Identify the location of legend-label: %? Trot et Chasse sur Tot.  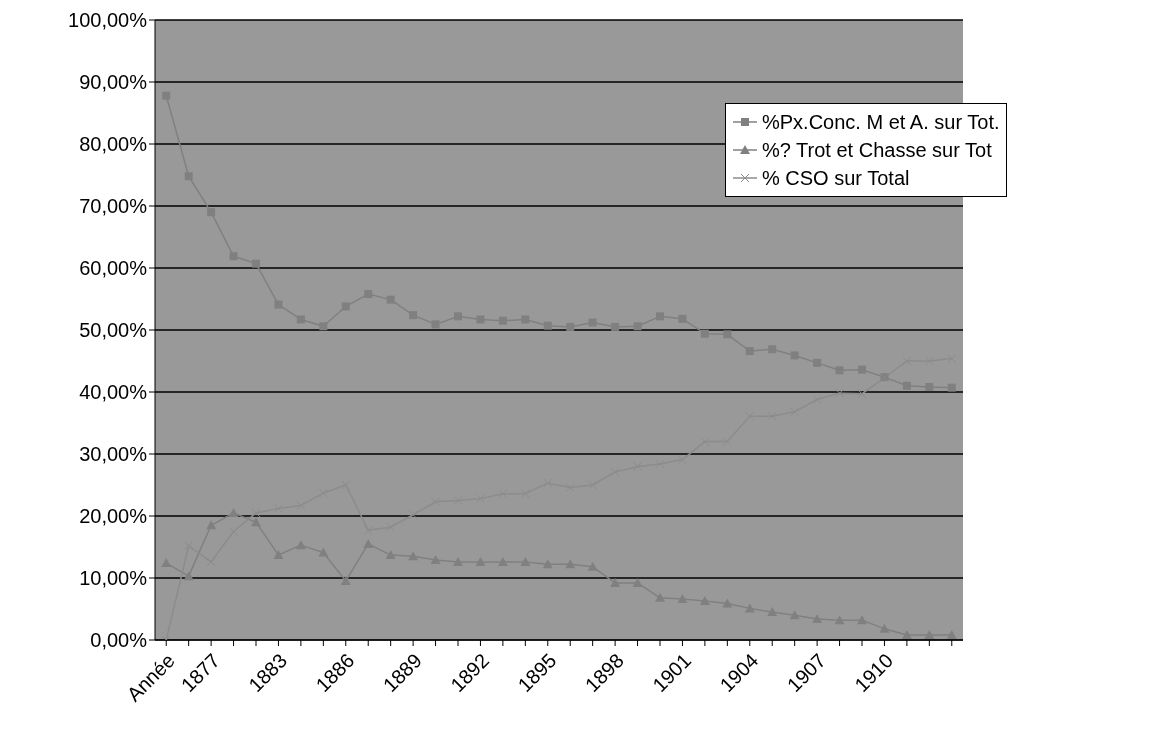
(877, 150).